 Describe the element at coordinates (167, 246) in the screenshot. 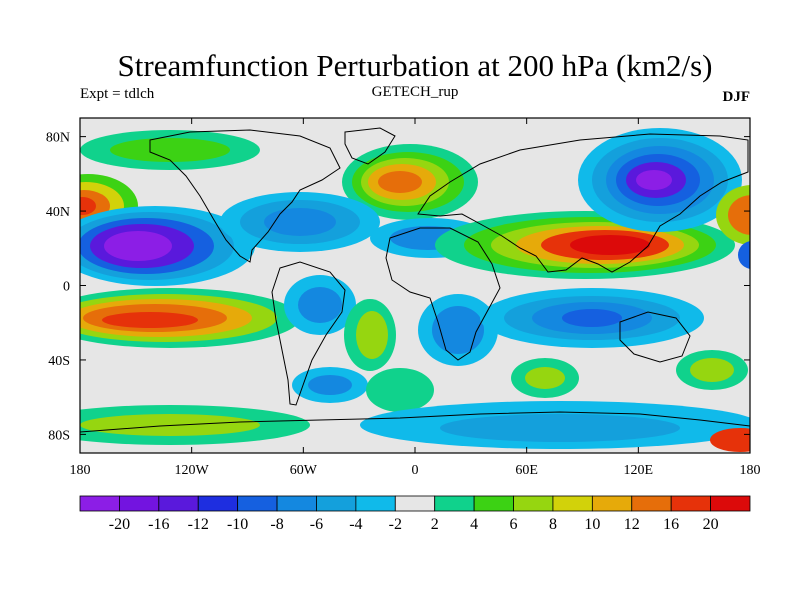

I see `cyclone-central-pacific` at that location.